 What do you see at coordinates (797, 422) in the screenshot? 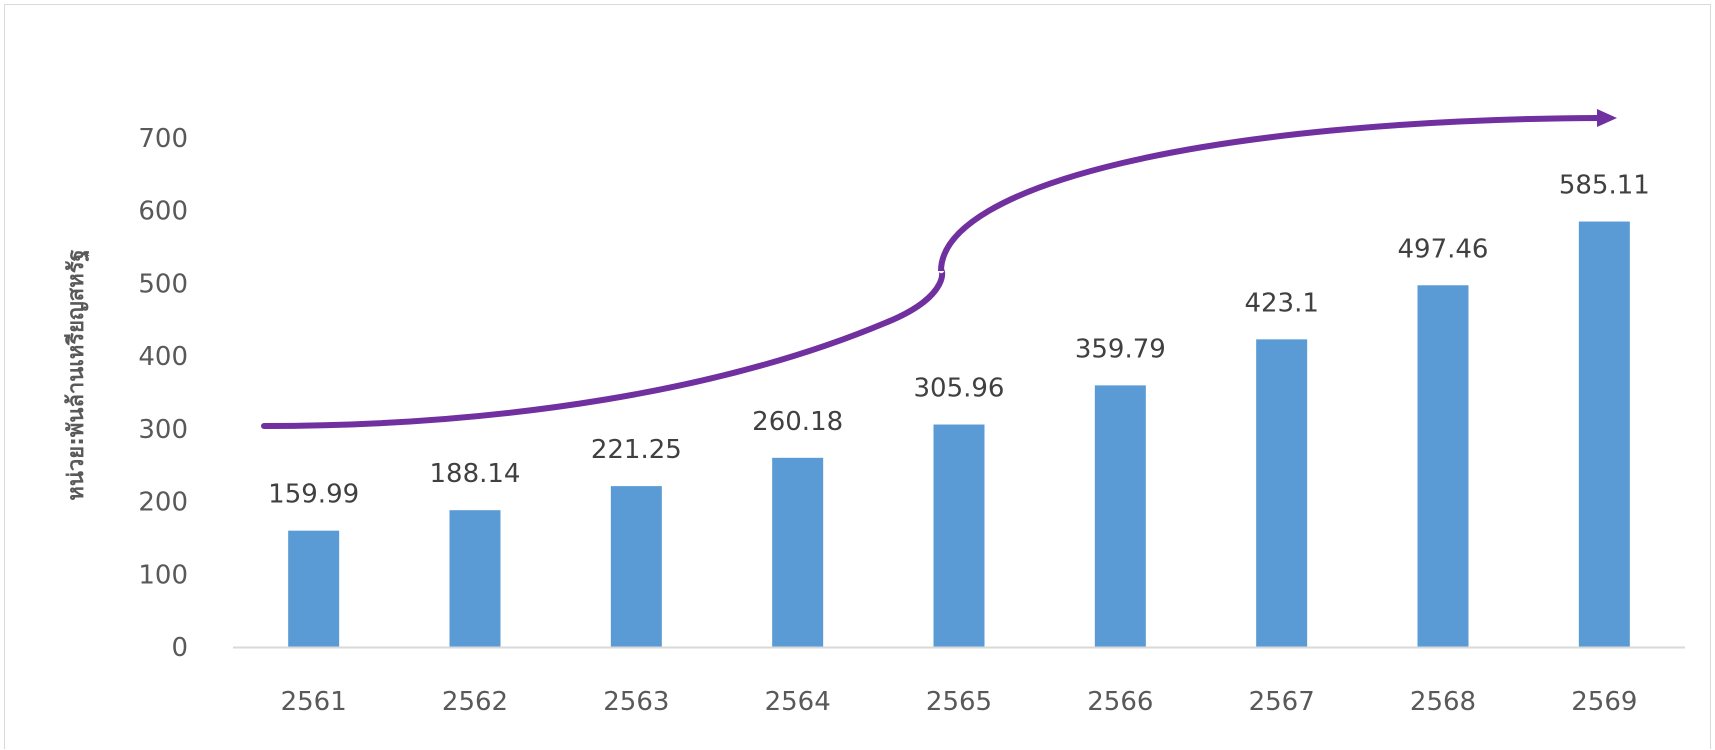
I see `bar-value-label: 260.18` at bounding box center [797, 422].